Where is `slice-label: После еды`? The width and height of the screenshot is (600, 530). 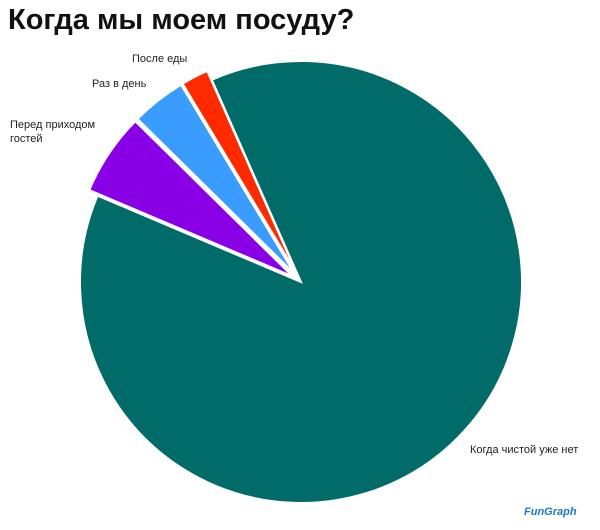
slice-label: После еды is located at coordinates (160, 59).